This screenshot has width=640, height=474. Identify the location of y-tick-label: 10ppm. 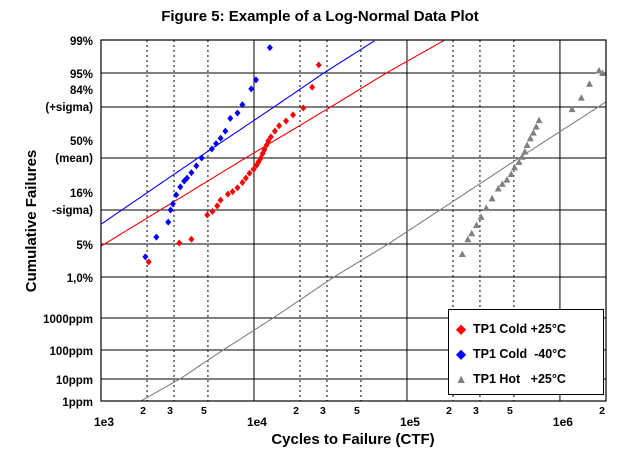
(74, 381).